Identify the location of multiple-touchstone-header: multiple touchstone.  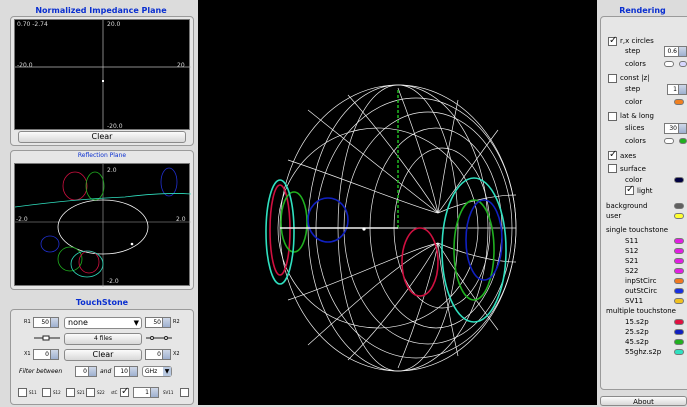
(641, 311).